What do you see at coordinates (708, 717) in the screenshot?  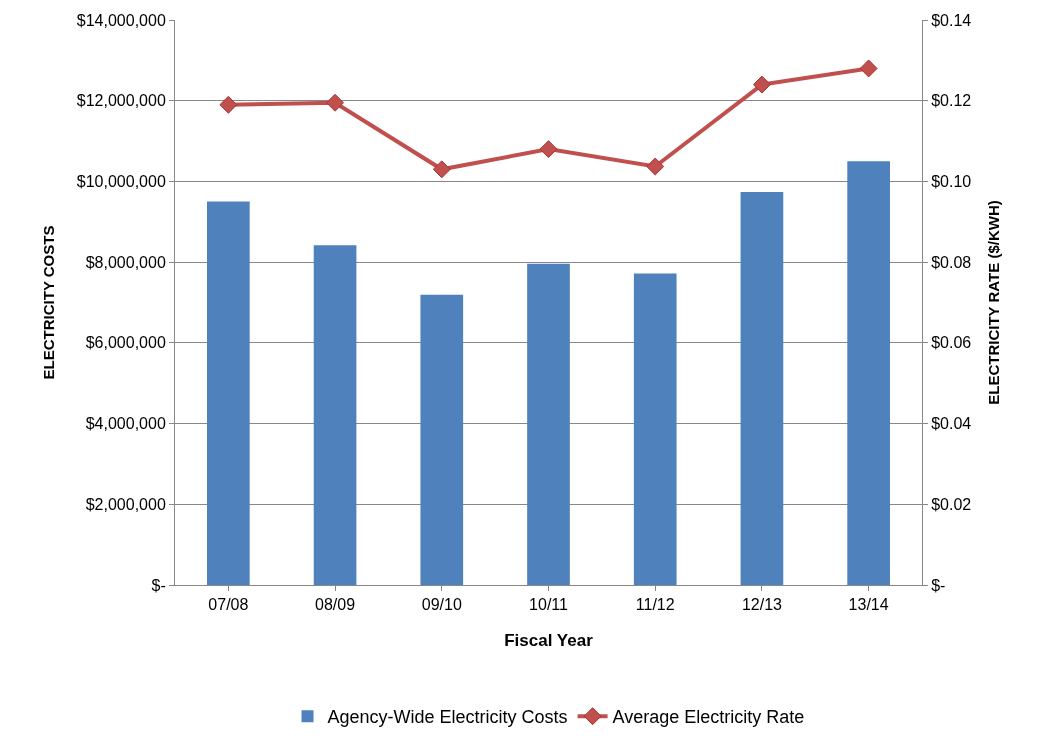 I see `legend-label: Average Electricity Rate` at bounding box center [708, 717].